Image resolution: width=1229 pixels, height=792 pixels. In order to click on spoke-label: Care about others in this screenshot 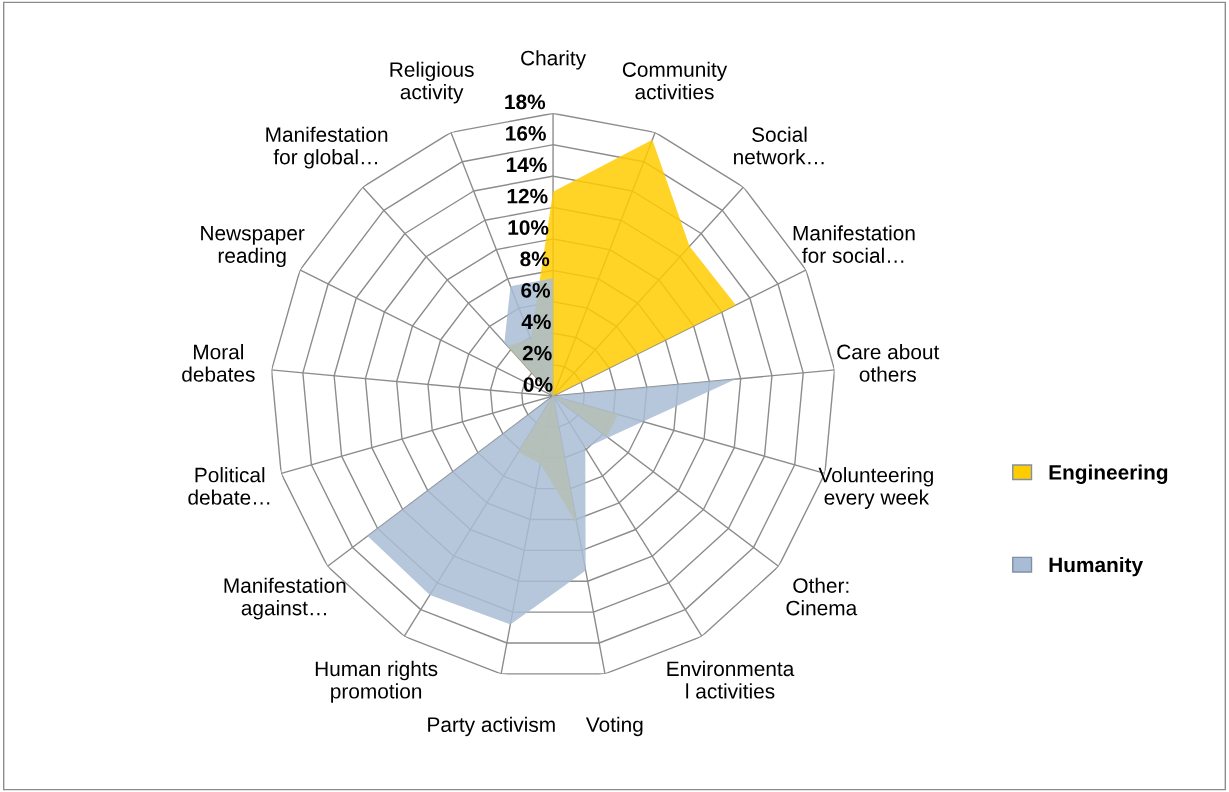, I will do `click(888, 363)`.